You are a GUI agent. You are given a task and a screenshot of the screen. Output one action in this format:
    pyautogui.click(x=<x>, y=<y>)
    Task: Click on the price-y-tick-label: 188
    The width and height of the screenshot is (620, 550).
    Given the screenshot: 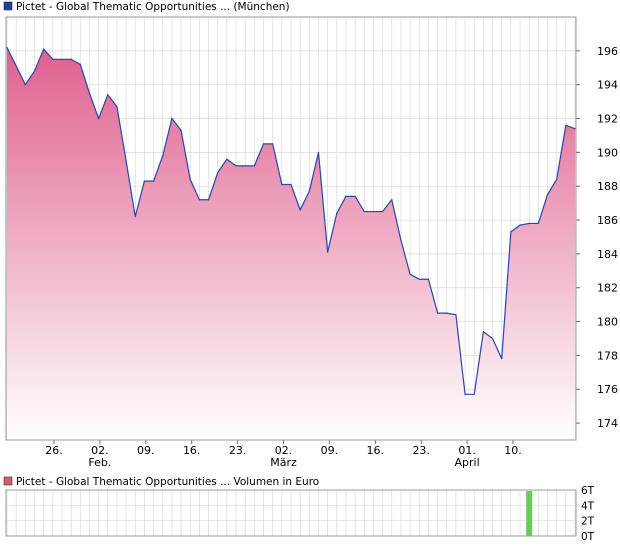 What is the action you would take?
    pyautogui.click(x=607, y=186)
    